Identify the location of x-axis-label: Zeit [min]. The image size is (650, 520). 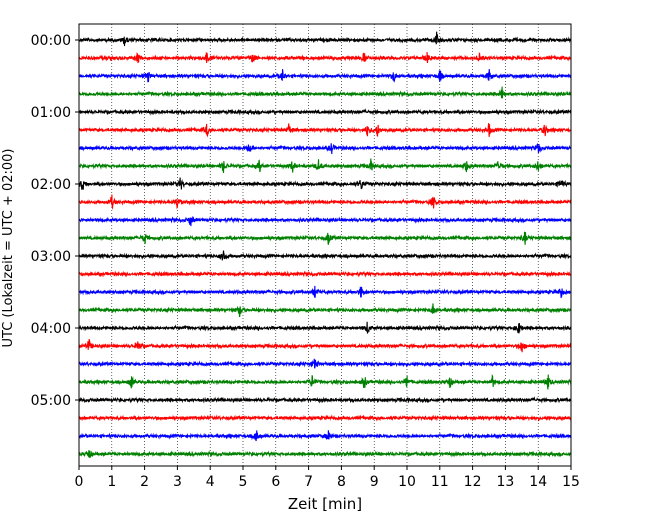
(325, 504).